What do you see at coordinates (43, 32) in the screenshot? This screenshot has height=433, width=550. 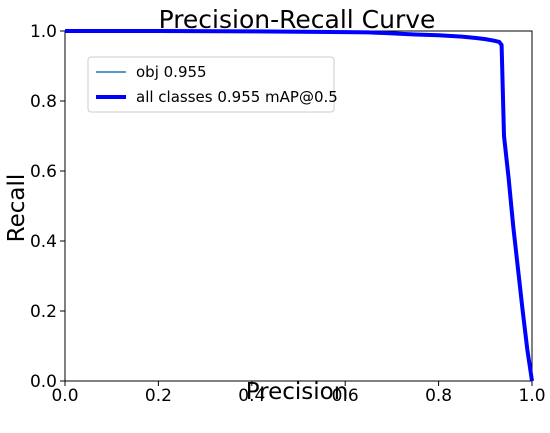 I see `y-tick-label: 1.0` at bounding box center [43, 32].